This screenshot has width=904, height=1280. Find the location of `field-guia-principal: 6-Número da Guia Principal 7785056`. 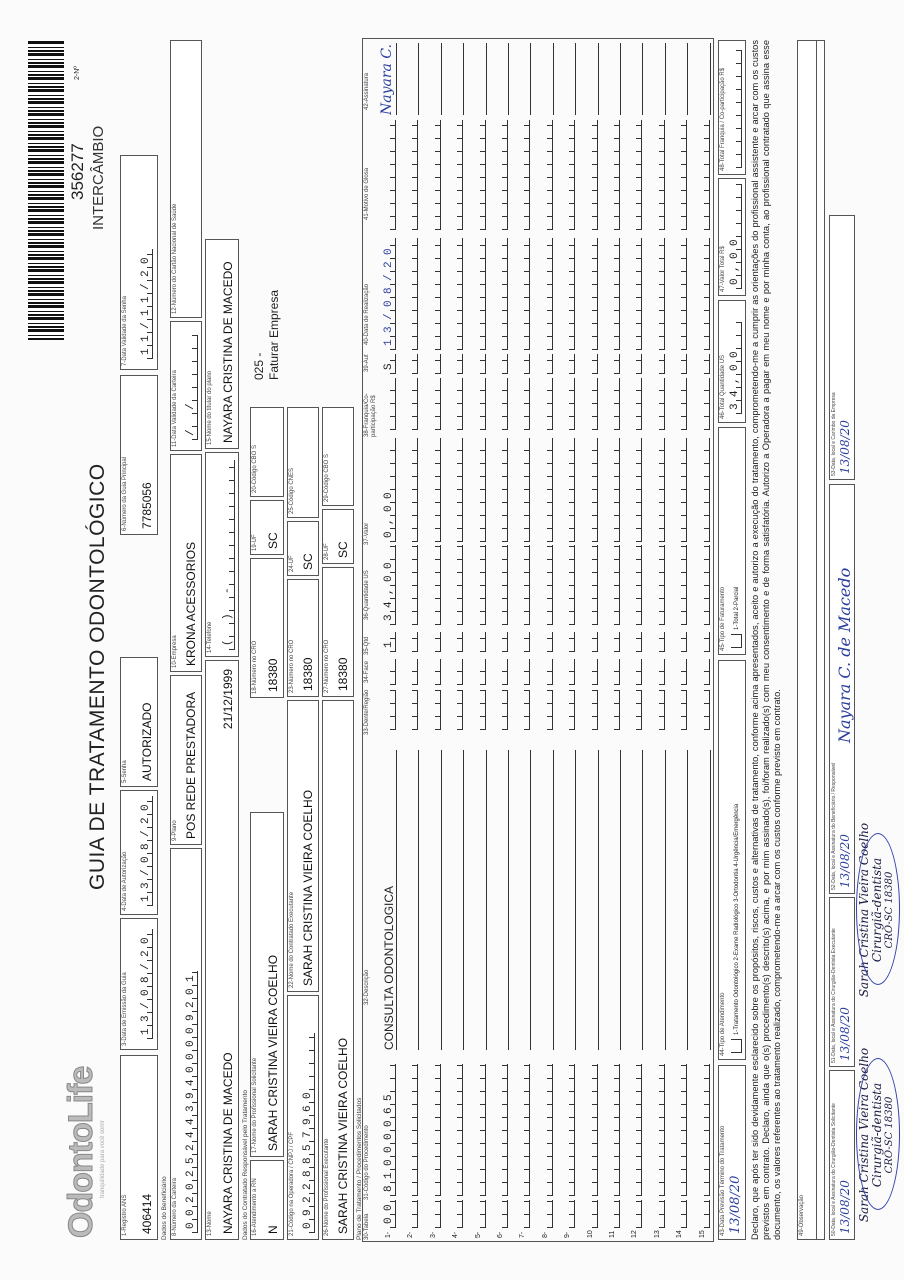

field-guia-principal: 6-Número da Guia Principal 7785056 is located at coordinates (139, 455).